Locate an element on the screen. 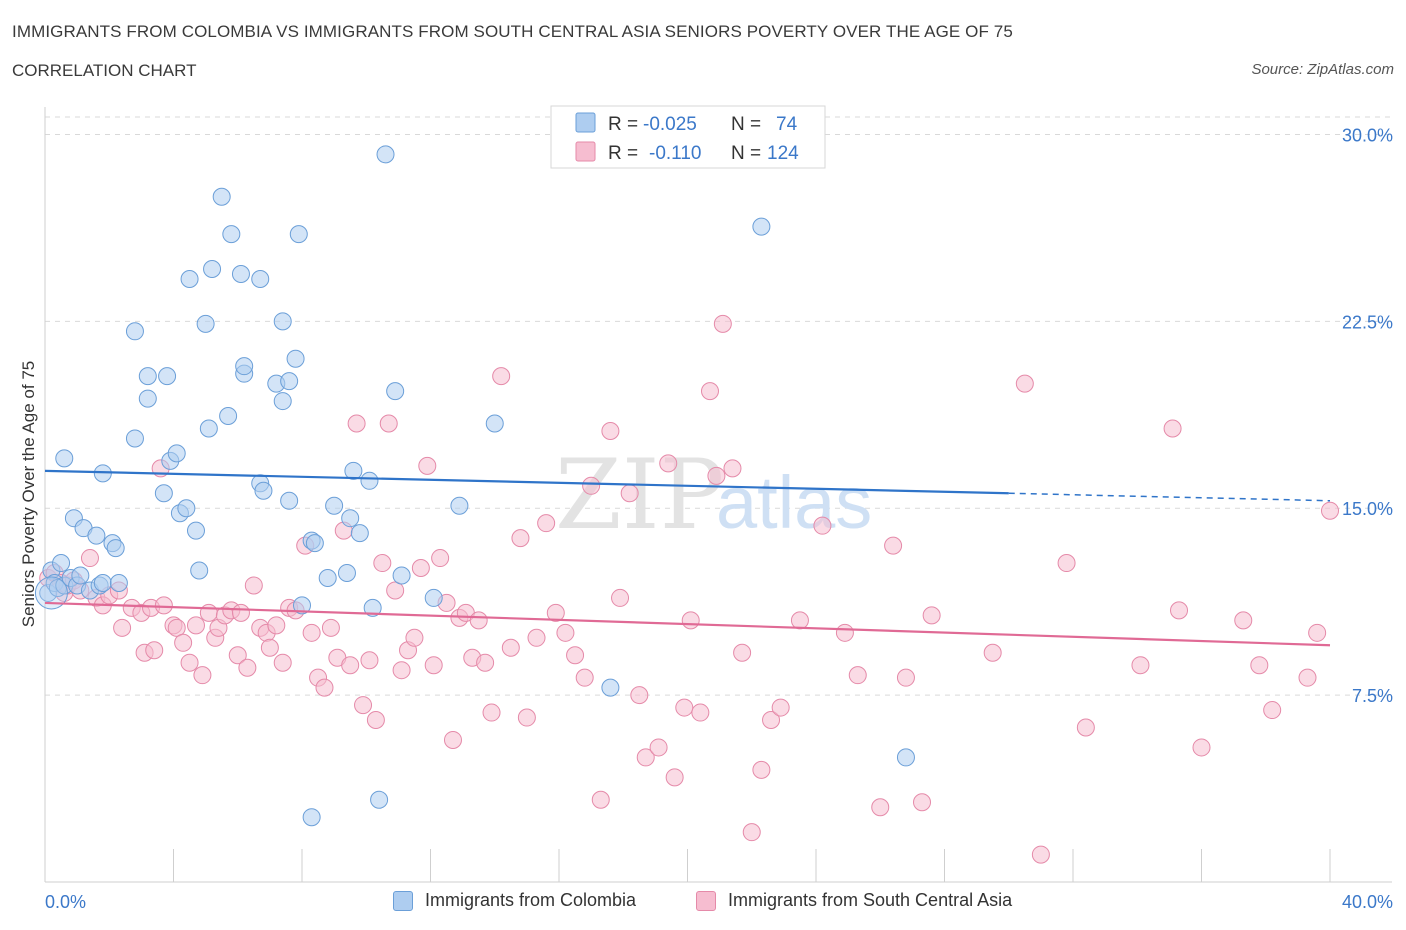 This screenshot has width=1406, height=930. legend-n-label: N = is located at coordinates (746, 124).